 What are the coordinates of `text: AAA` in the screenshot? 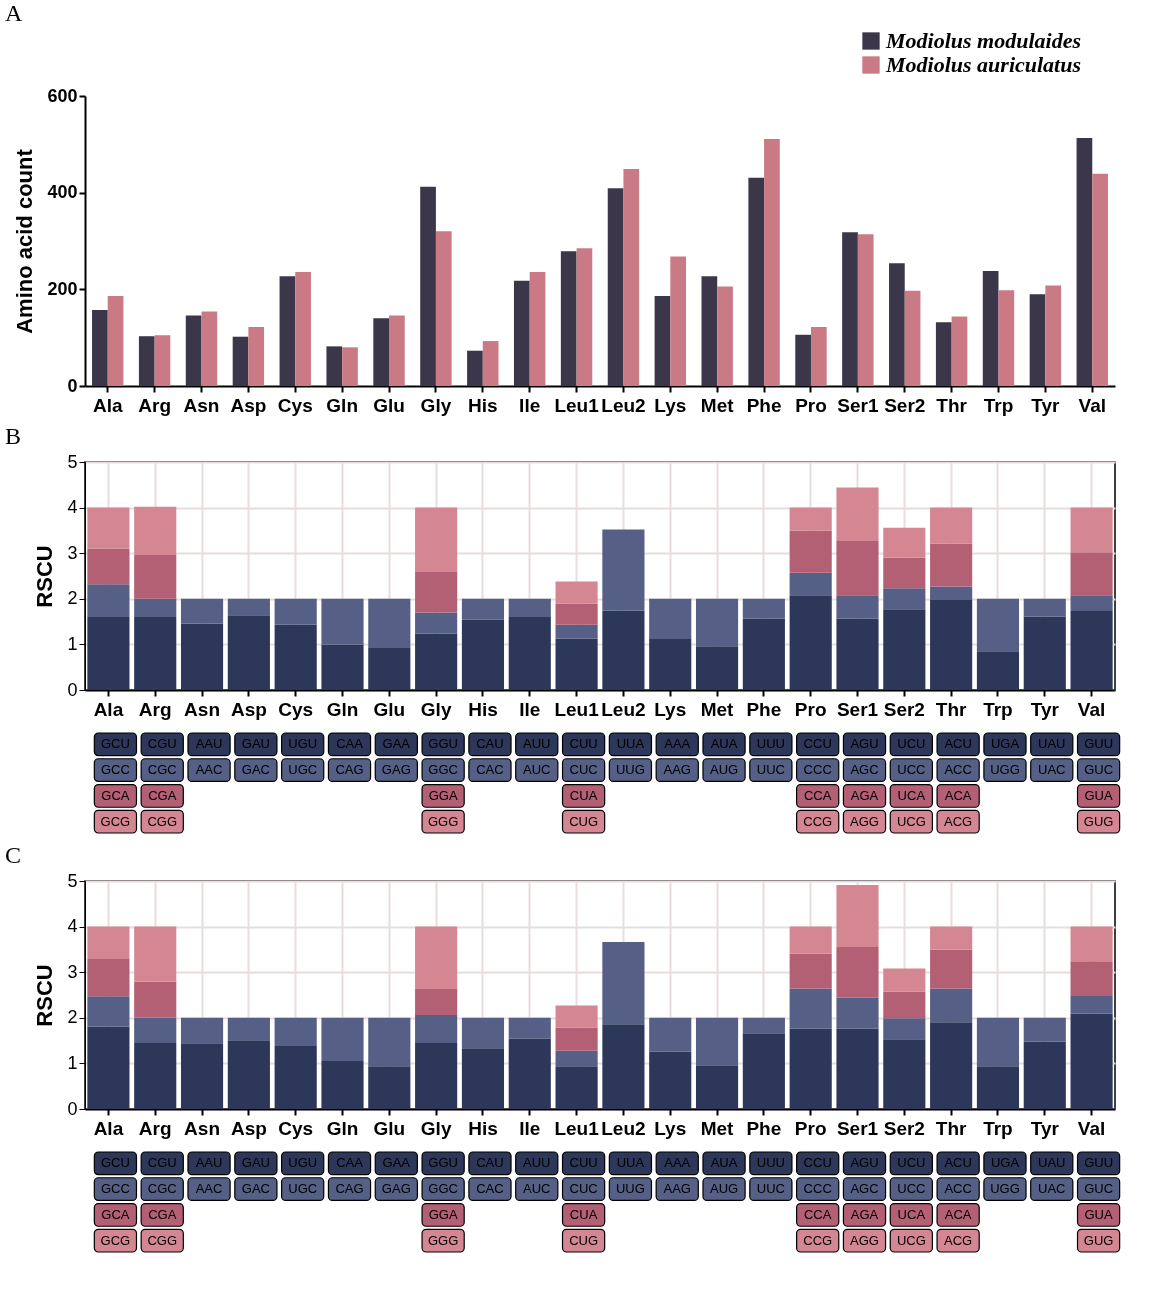 It's located at (677, 744).